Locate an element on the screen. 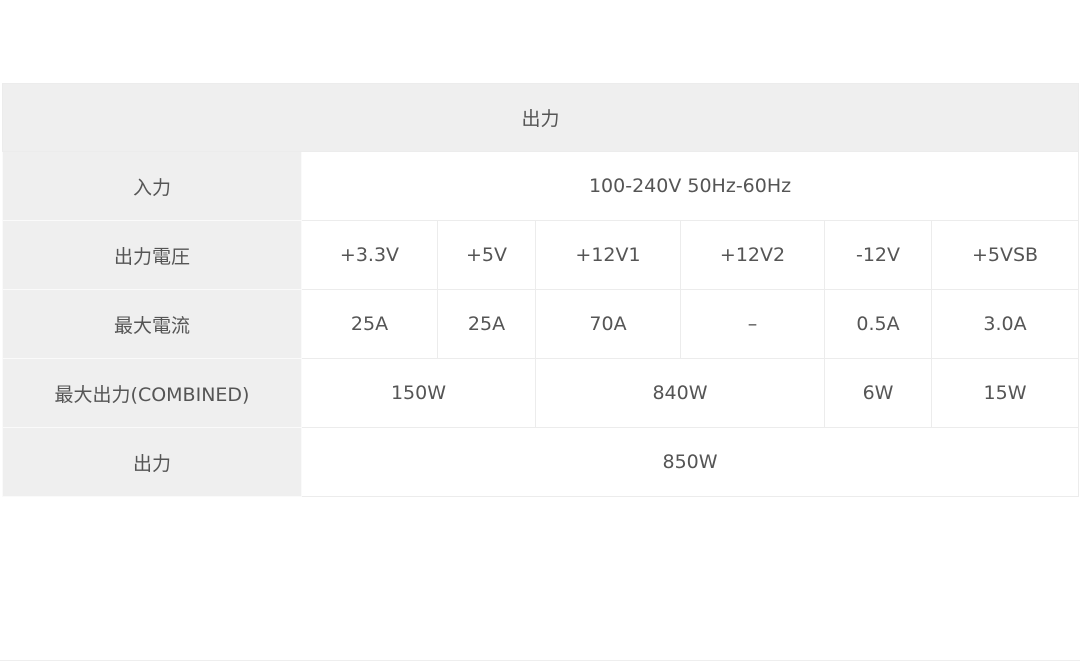 This screenshot has width=1080, height=662. table-cell: 6W is located at coordinates (878, 393).